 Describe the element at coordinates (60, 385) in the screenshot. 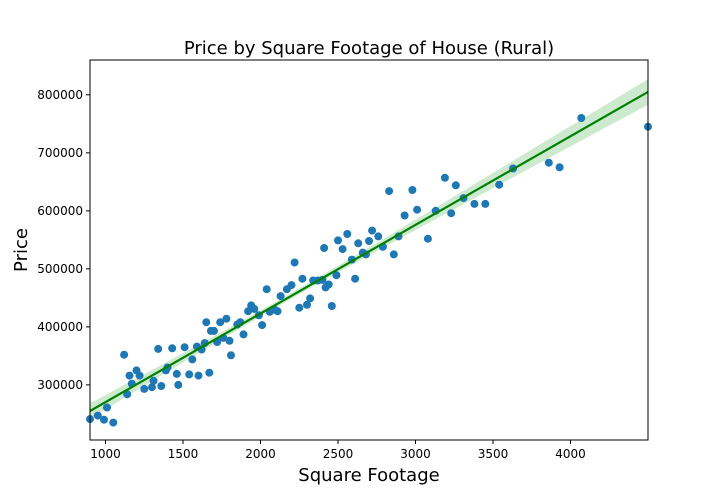

I see `y-tick-label: 300000` at that location.